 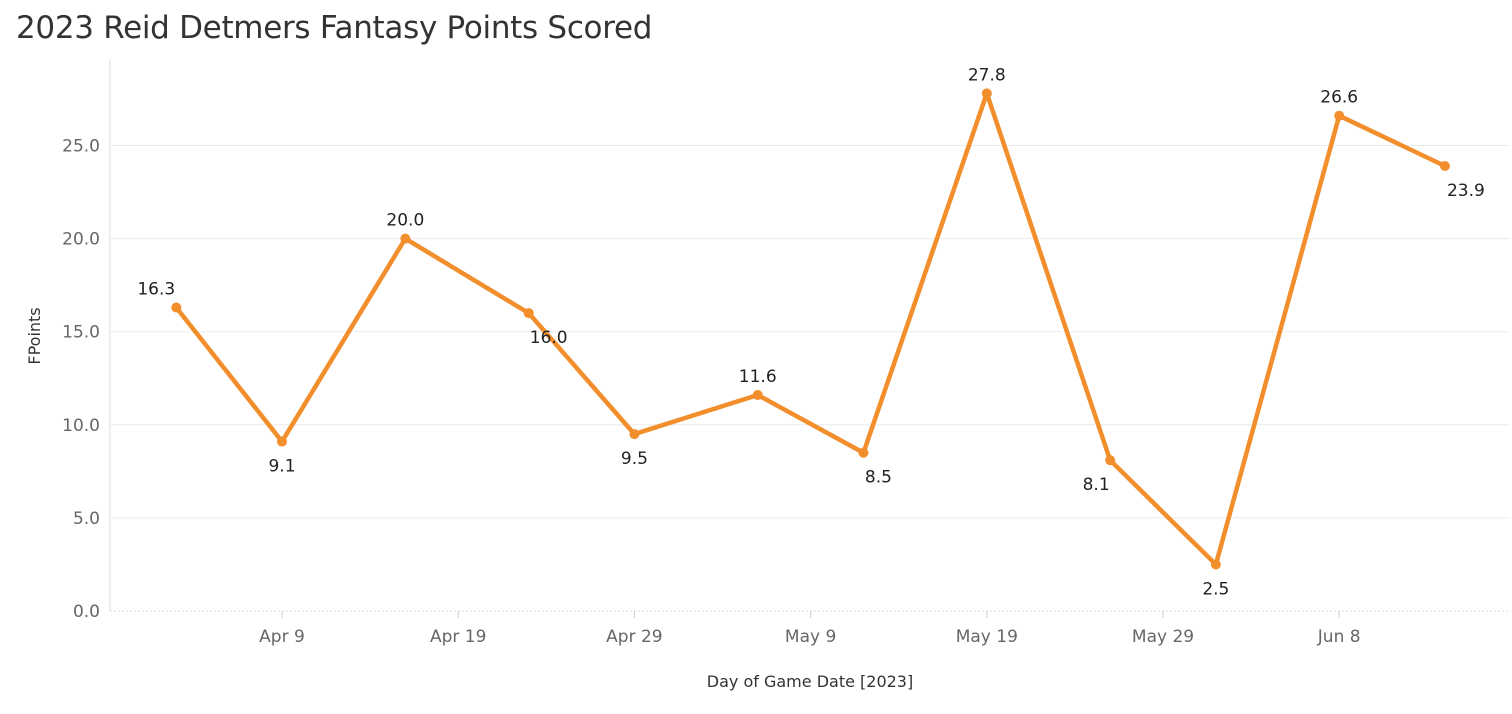 I want to click on y-axis-ticks: 0.0 5.0 10.0 15.0 20.0 25.0, so click(x=81, y=380).